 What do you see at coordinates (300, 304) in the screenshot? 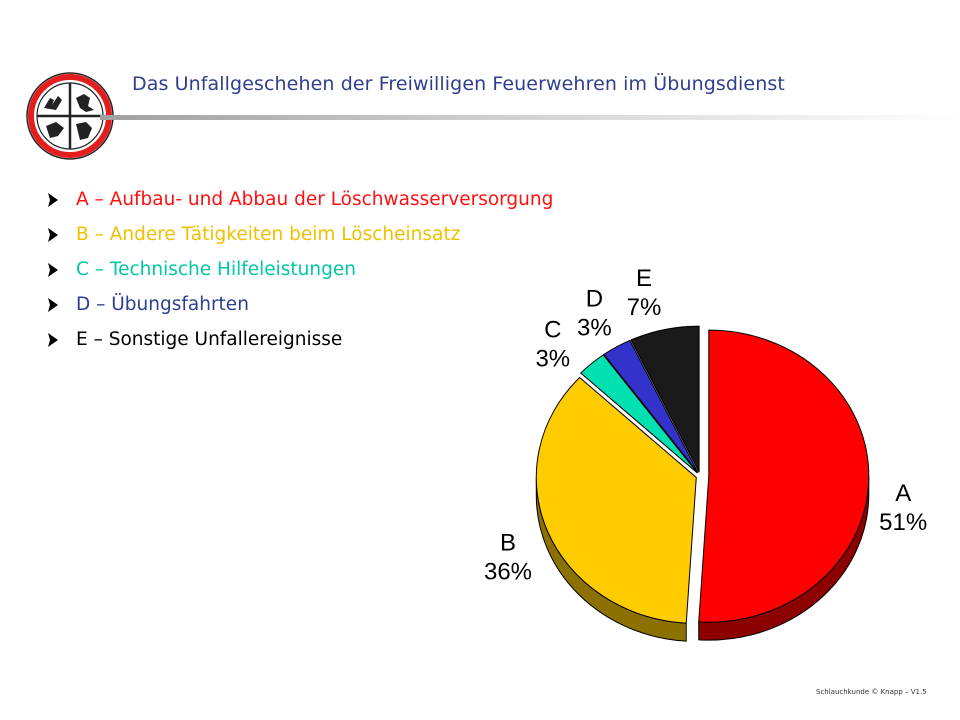
I see `legend-item: D – Übungsfahrten` at bounding box center [300, 304].